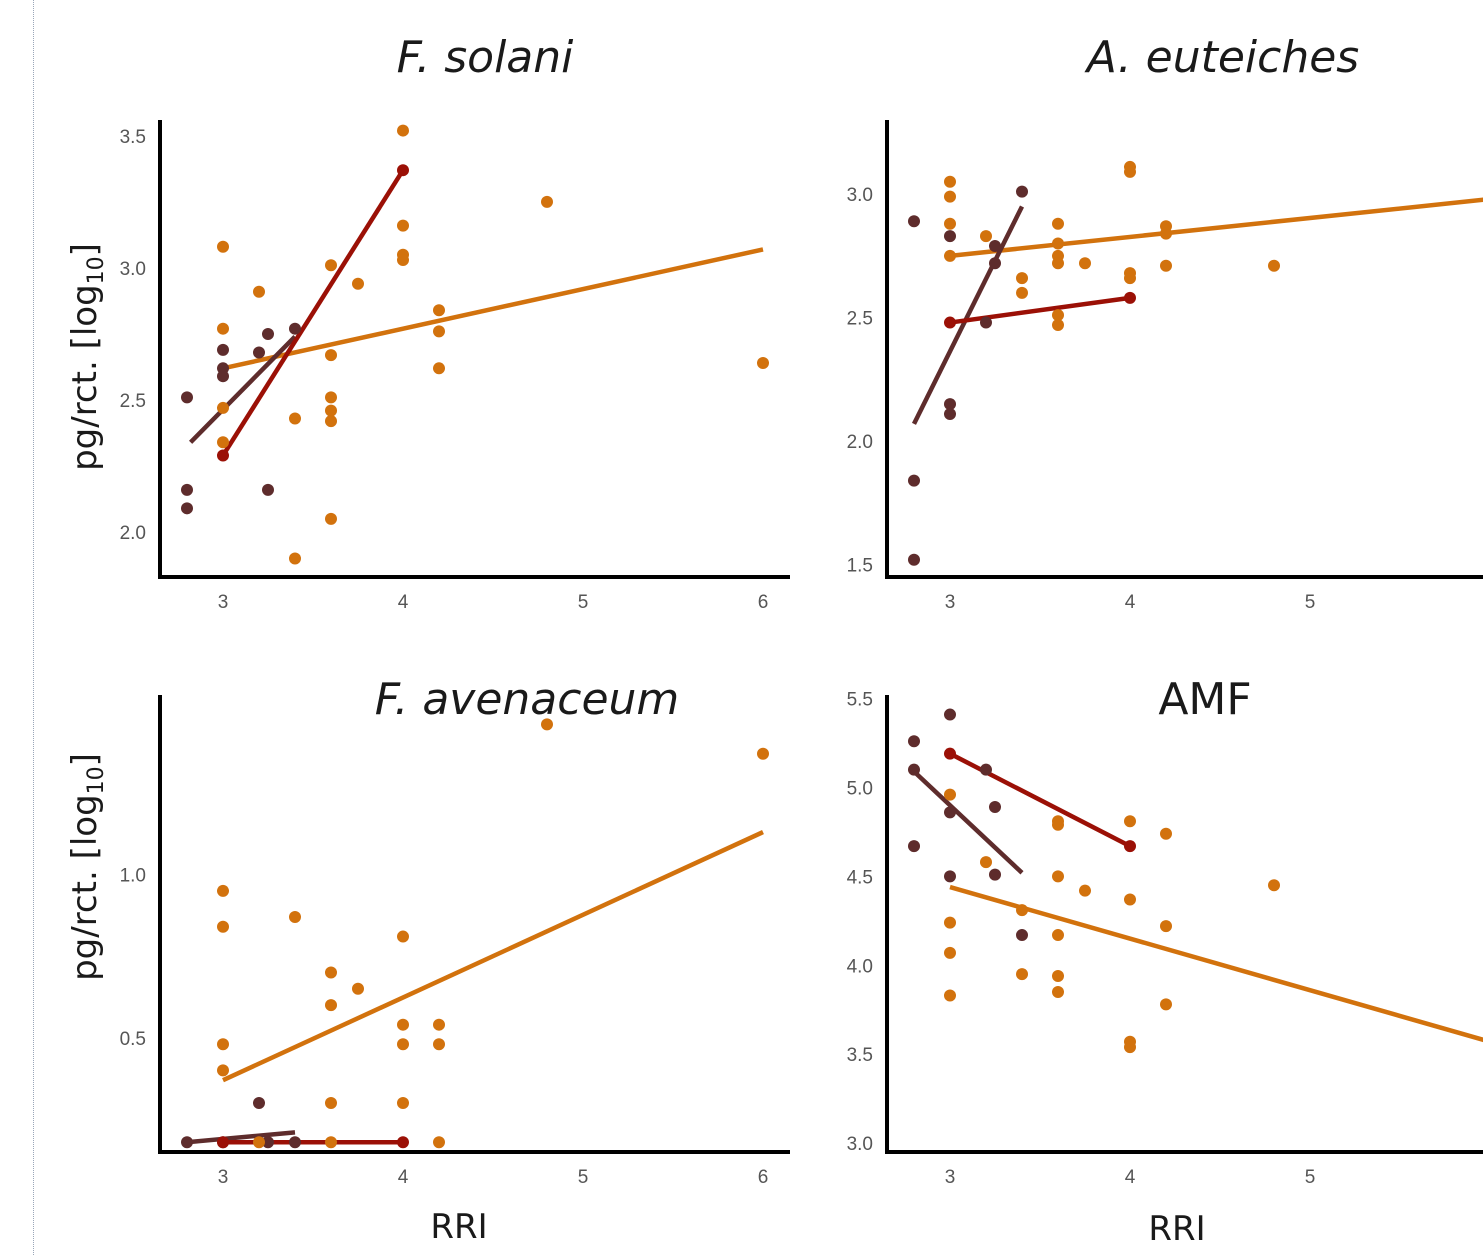  What do you see at coordinates (458, 1227) in the screenshot?
I see `x-axis-label-left: RRI` at bounding box center [458, 1227].